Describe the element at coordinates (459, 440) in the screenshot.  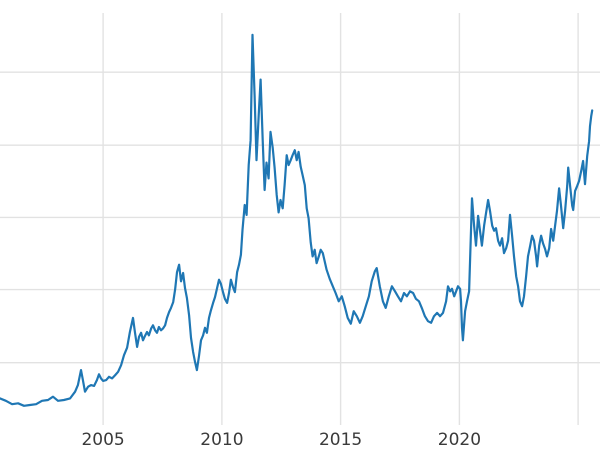
I see `x-axis-tick-label: 2020` at that location.